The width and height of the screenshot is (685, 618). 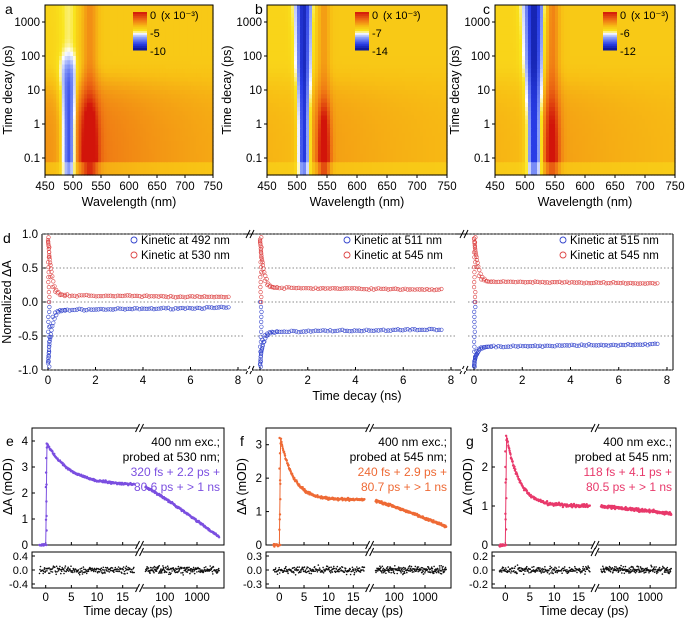 What do you see at coordinates (326, 187) in the screenshot?
I see `x-tick-label: 550` at bounding box center [326, 187].